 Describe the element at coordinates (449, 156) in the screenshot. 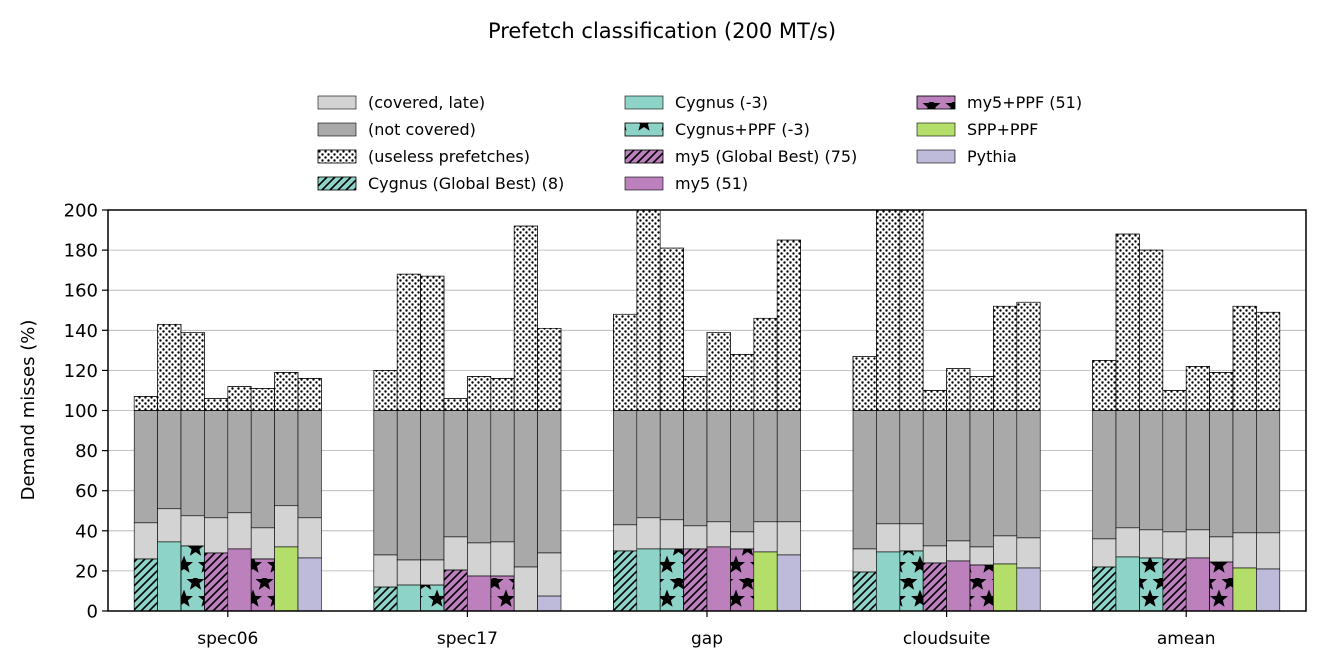

I see `legend-label: (useless prefetches)` at that location.